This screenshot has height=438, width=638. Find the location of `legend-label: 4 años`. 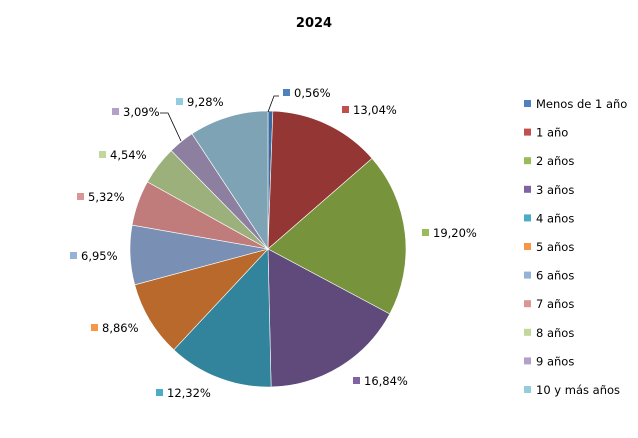

legend-label: 4 años is located at coordinates (555, 218).